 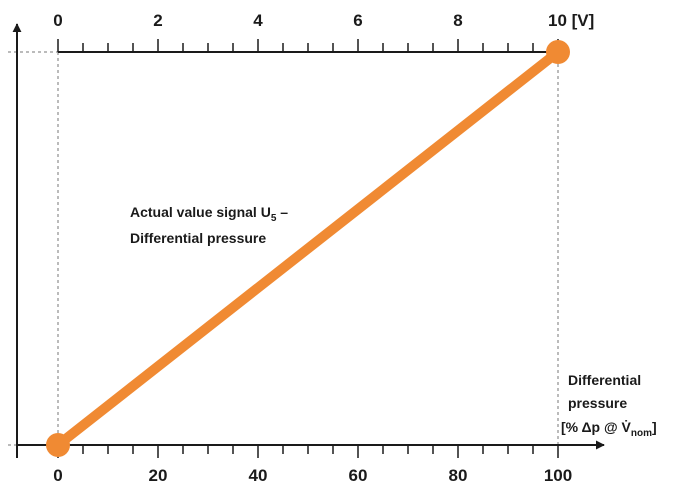 I want to click on top-tick-label: 10 [V], so click(x=571, y=20).